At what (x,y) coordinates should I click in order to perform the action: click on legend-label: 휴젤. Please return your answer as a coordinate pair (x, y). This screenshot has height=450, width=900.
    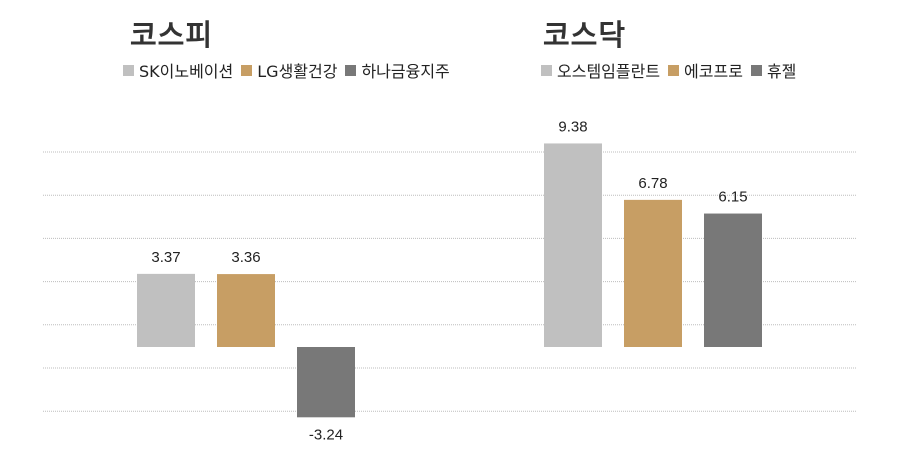
    Looking at the image, I should click on (781, 71).